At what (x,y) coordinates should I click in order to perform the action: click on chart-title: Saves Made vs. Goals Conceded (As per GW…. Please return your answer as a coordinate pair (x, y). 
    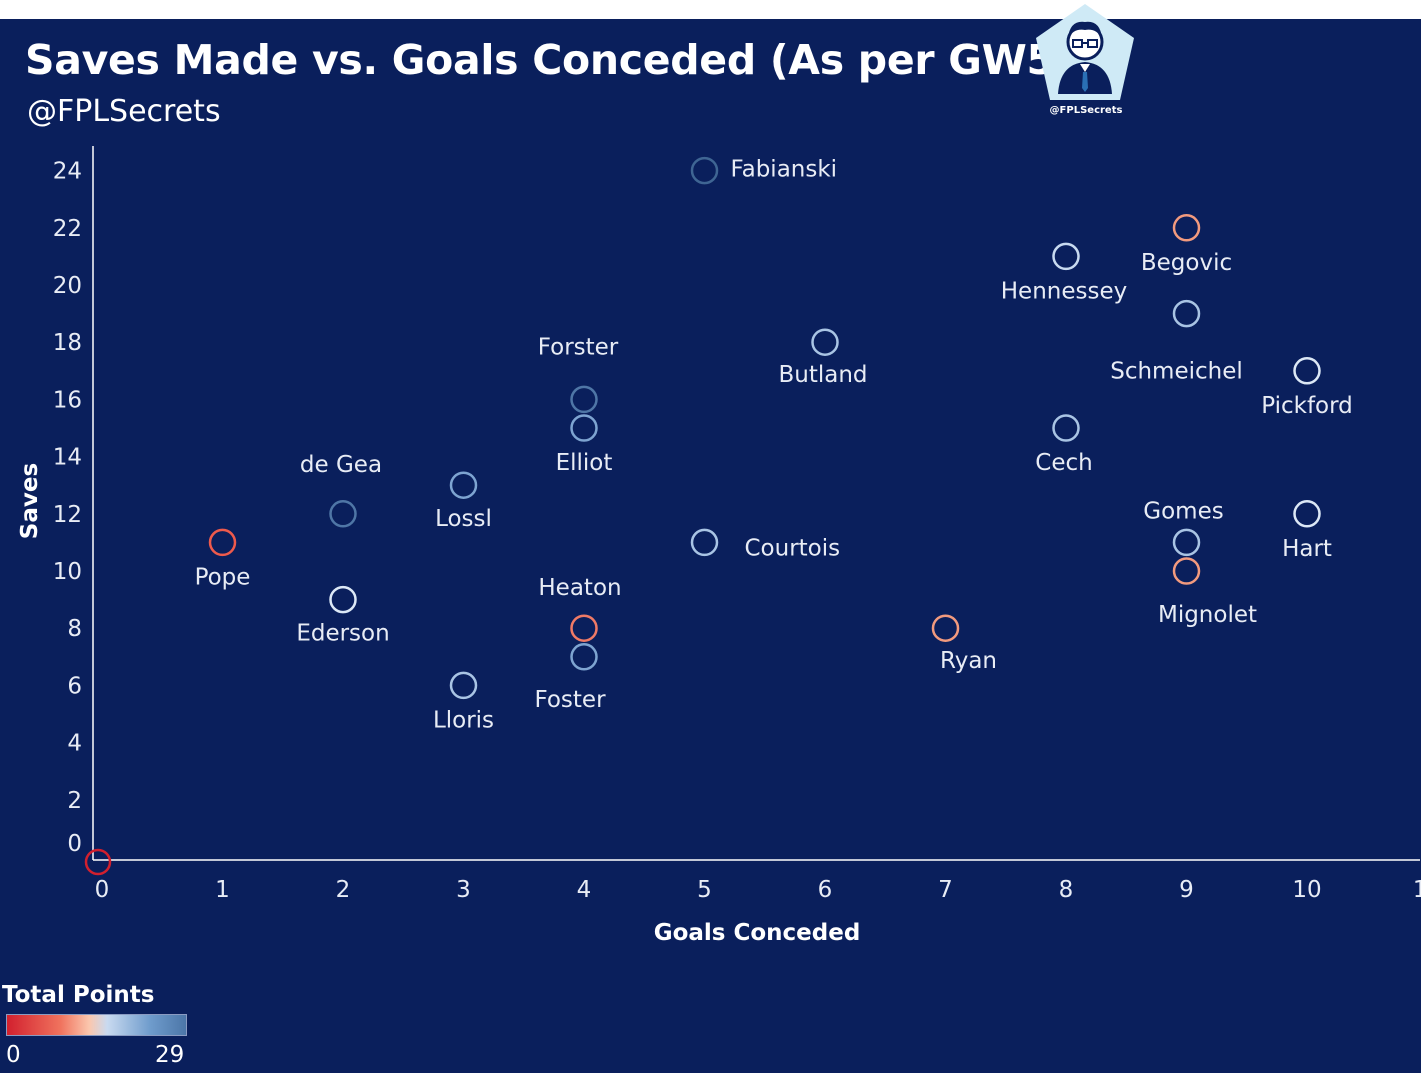
    Looking at the image, I should click on (549, 60).